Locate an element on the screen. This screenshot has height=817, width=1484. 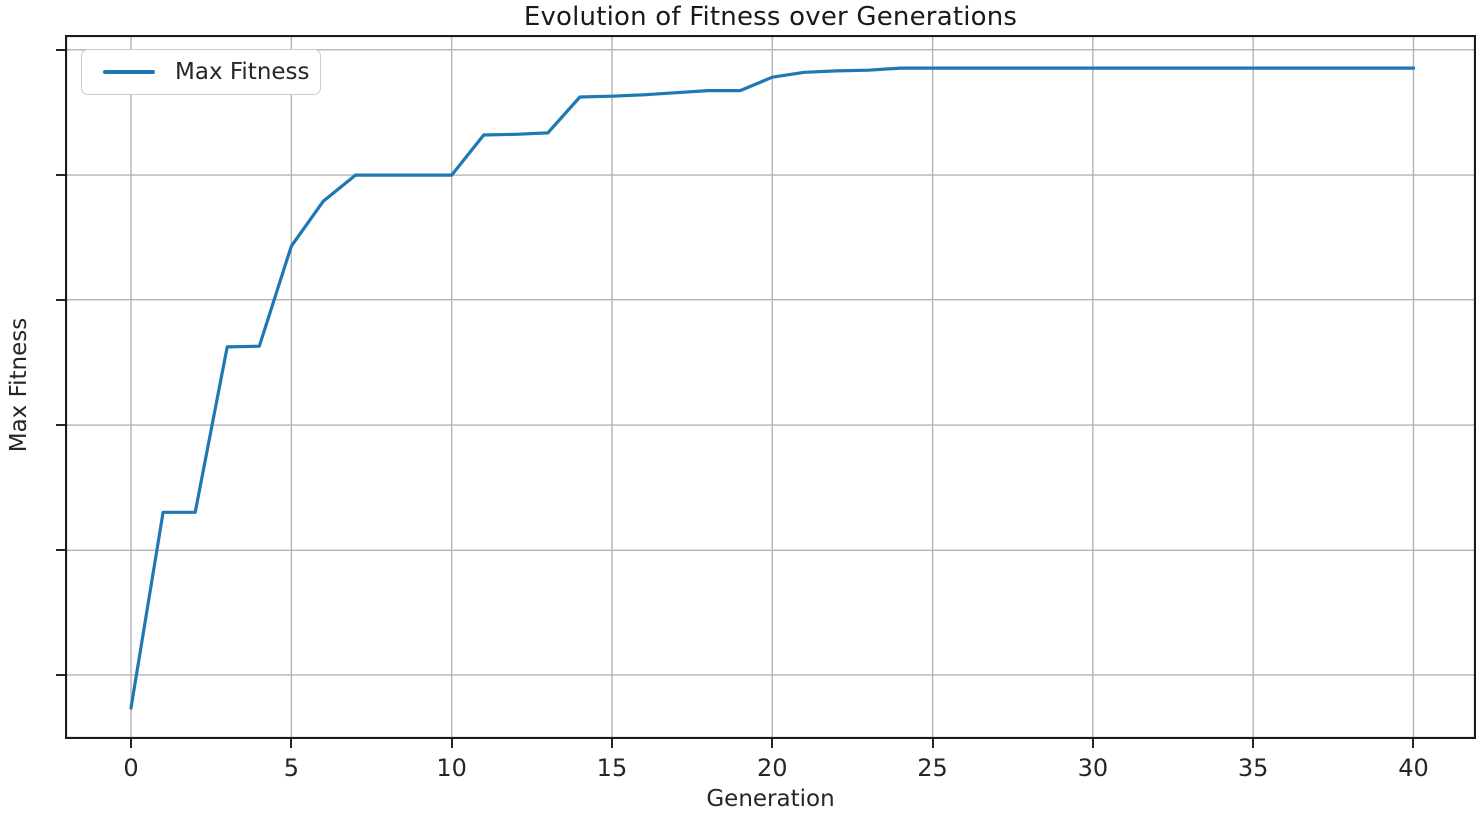
x-axis-label: Generation is located at coordinates (770, 799).